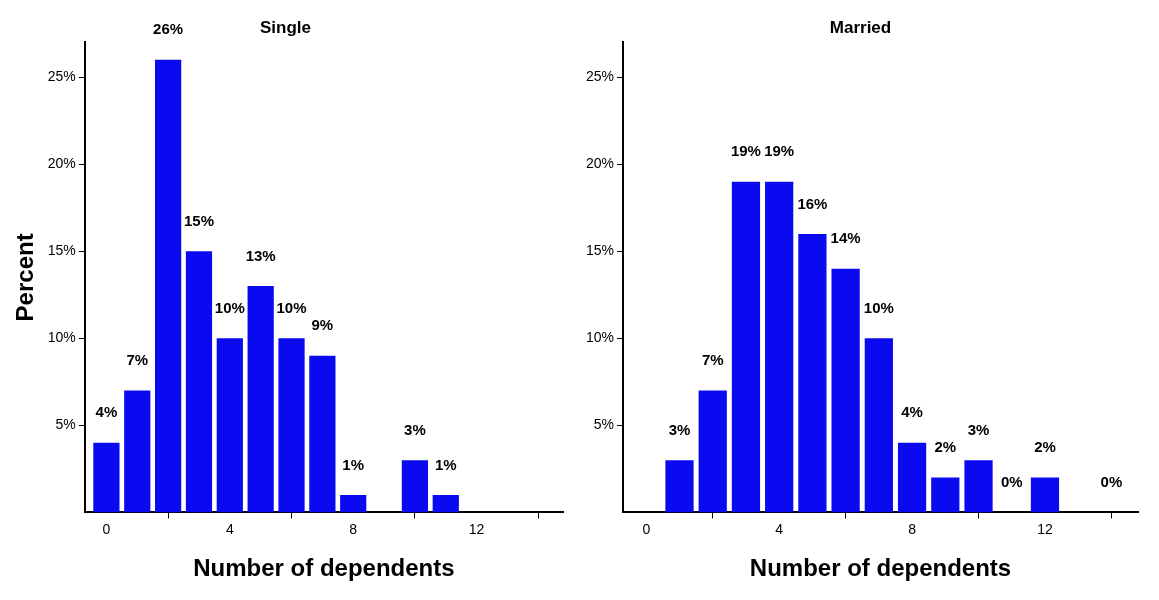 Image resolution: width=1159 pixels, height=600 pixels. I want to click on data-label: 13%, so click(260, 255).